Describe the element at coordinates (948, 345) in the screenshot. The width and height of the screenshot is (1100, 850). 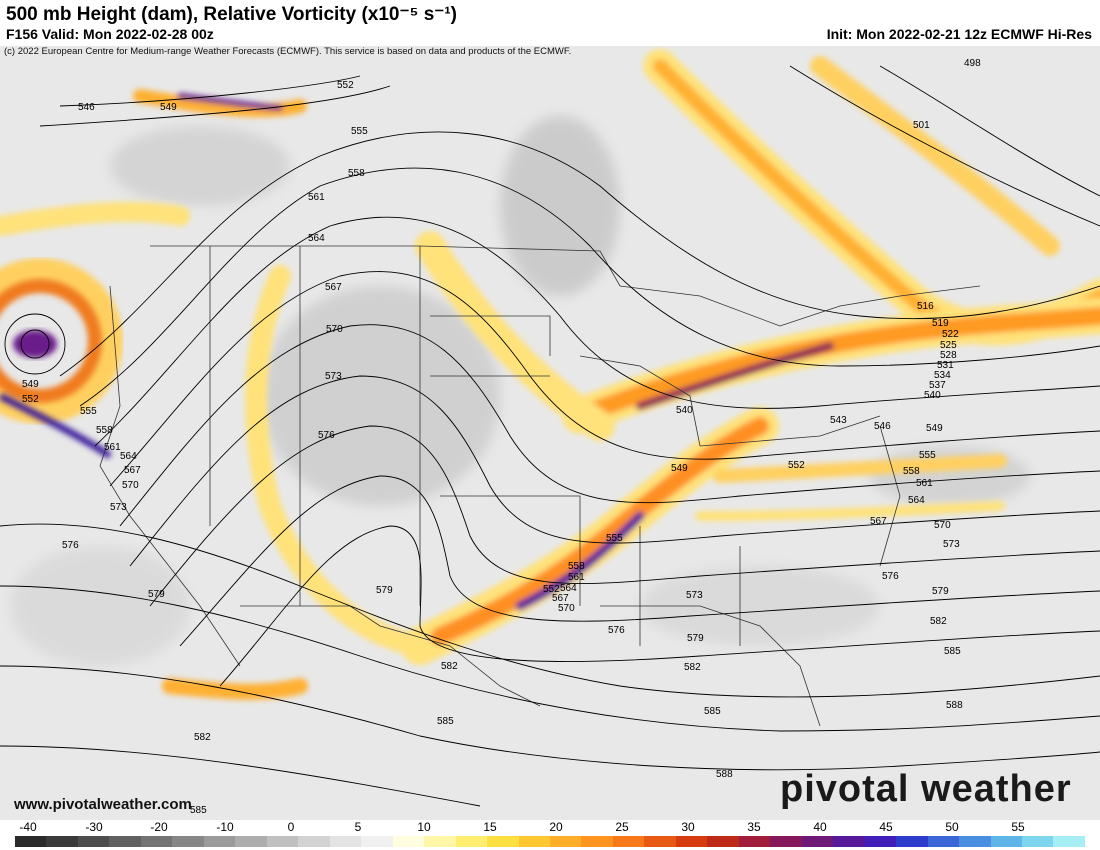
I see `contour-label: 525` at that location.